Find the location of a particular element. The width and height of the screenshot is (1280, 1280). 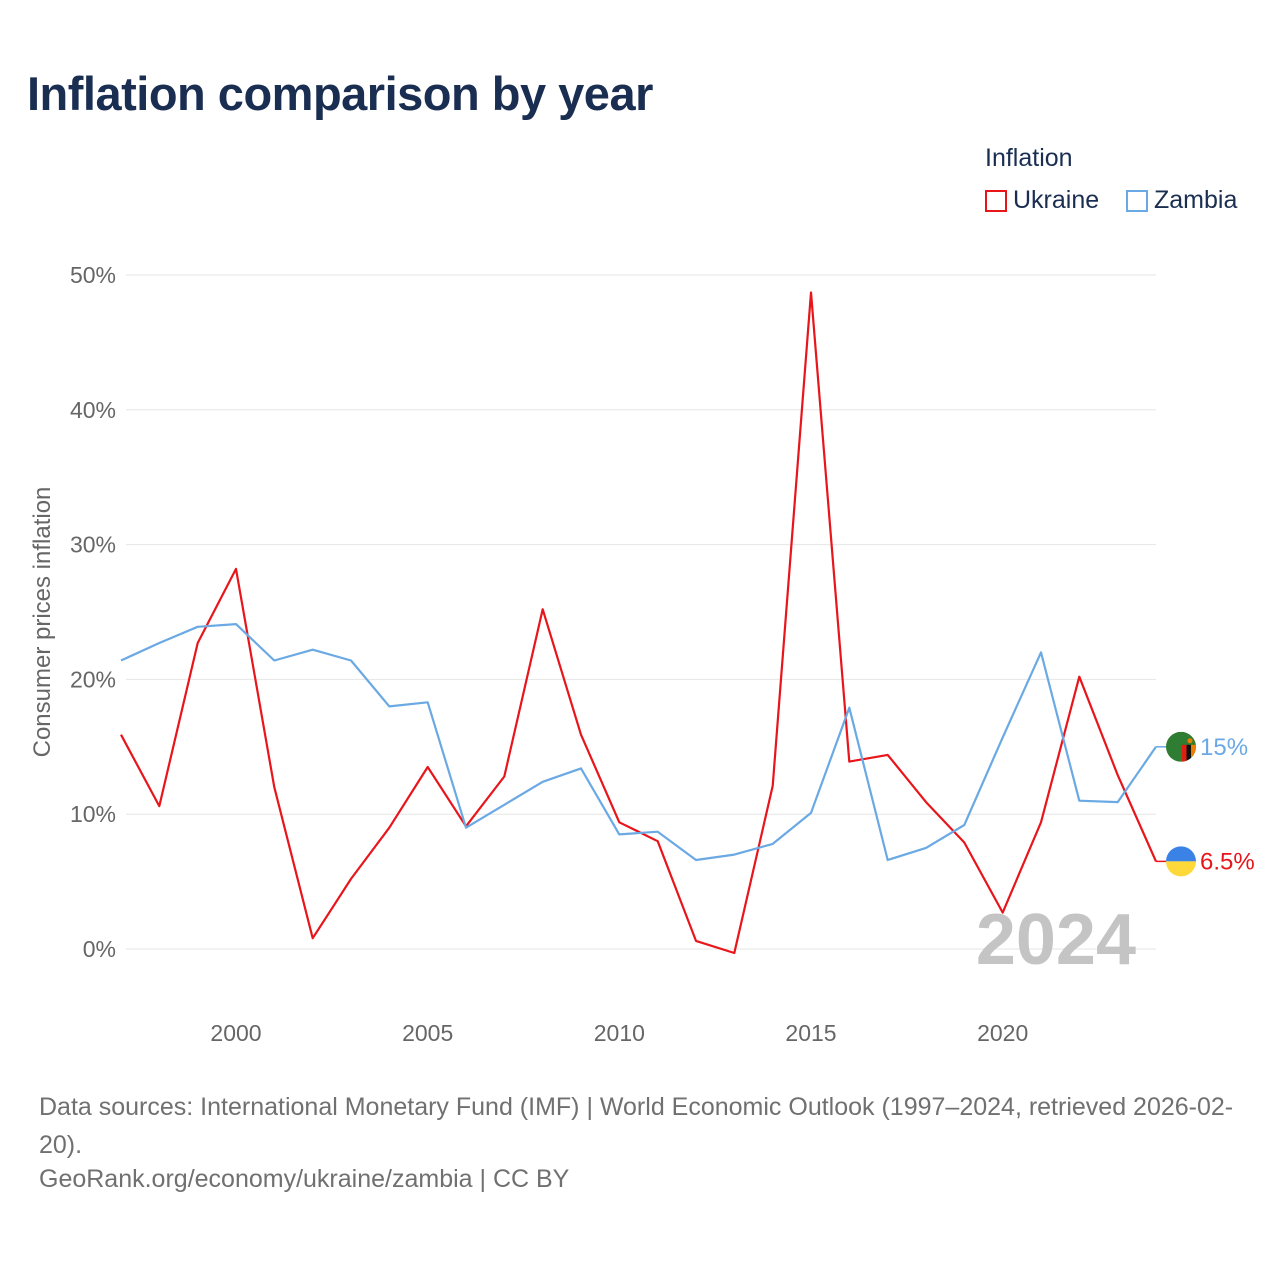

end-labels: 6.5% 15% is located at coordinates (1227, 805).